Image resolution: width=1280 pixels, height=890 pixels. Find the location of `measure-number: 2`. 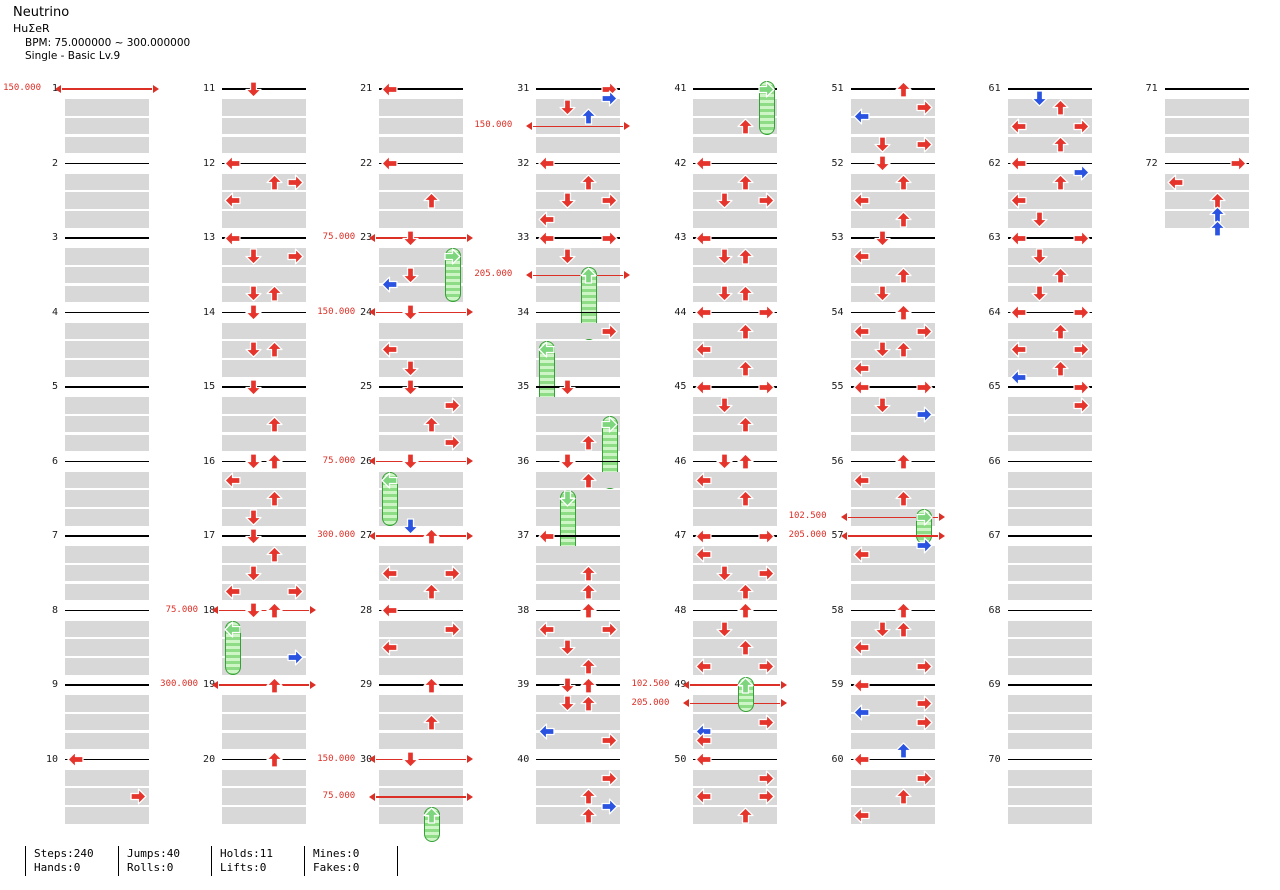

measure-number: 2 is located at coordinates (54, 163).